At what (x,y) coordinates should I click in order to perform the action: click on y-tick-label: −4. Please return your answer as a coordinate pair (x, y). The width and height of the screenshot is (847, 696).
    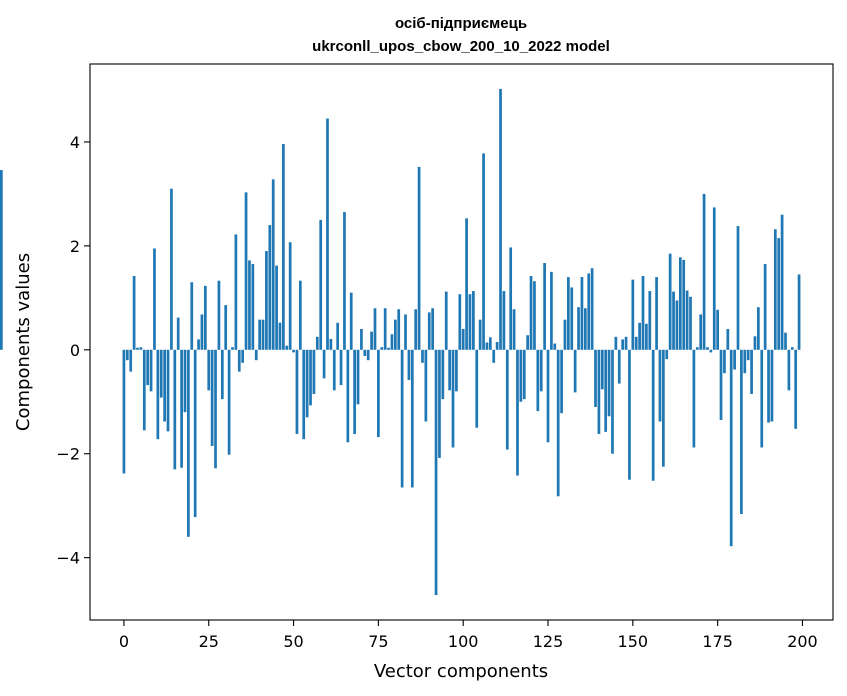
    Looking at the image, I should click on (68, 558).